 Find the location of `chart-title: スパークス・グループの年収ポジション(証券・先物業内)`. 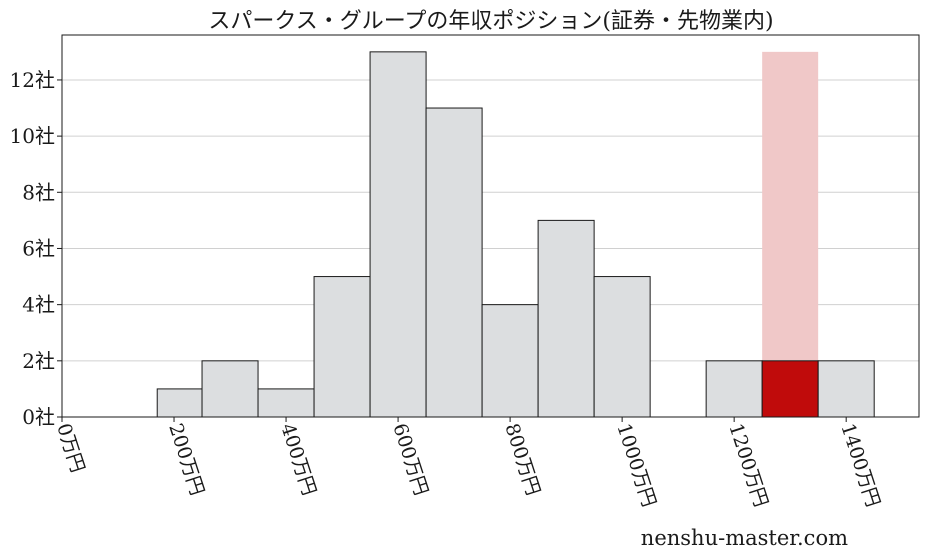

chart-title: スパークス・グループの年収ポジション(証券・先物業内) is located at coordinates (490, 21).